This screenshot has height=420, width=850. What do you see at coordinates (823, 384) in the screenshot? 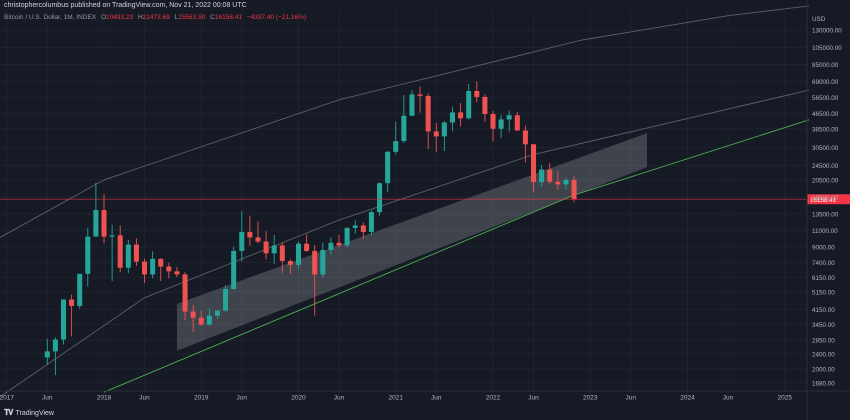
I see `y-tick-label: 1680.00` at bounding box center [823, 384].